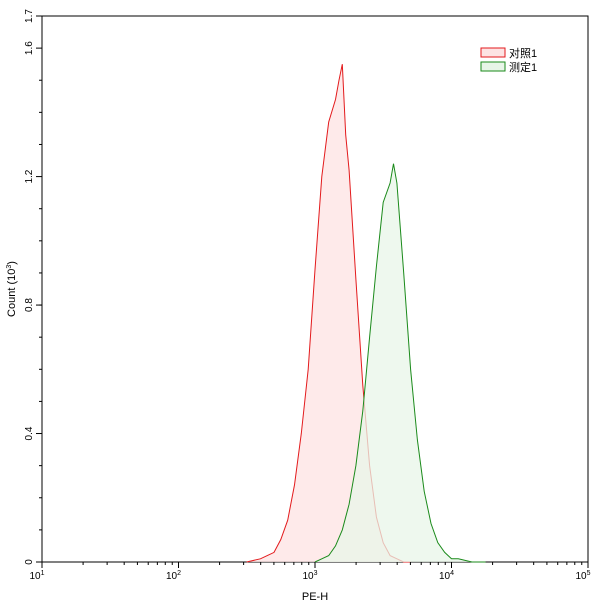  What do you see at coordinates (29, 433) in the screenshot?
I see `y-tick-label: 0.4` at bounding box center [29, 433].